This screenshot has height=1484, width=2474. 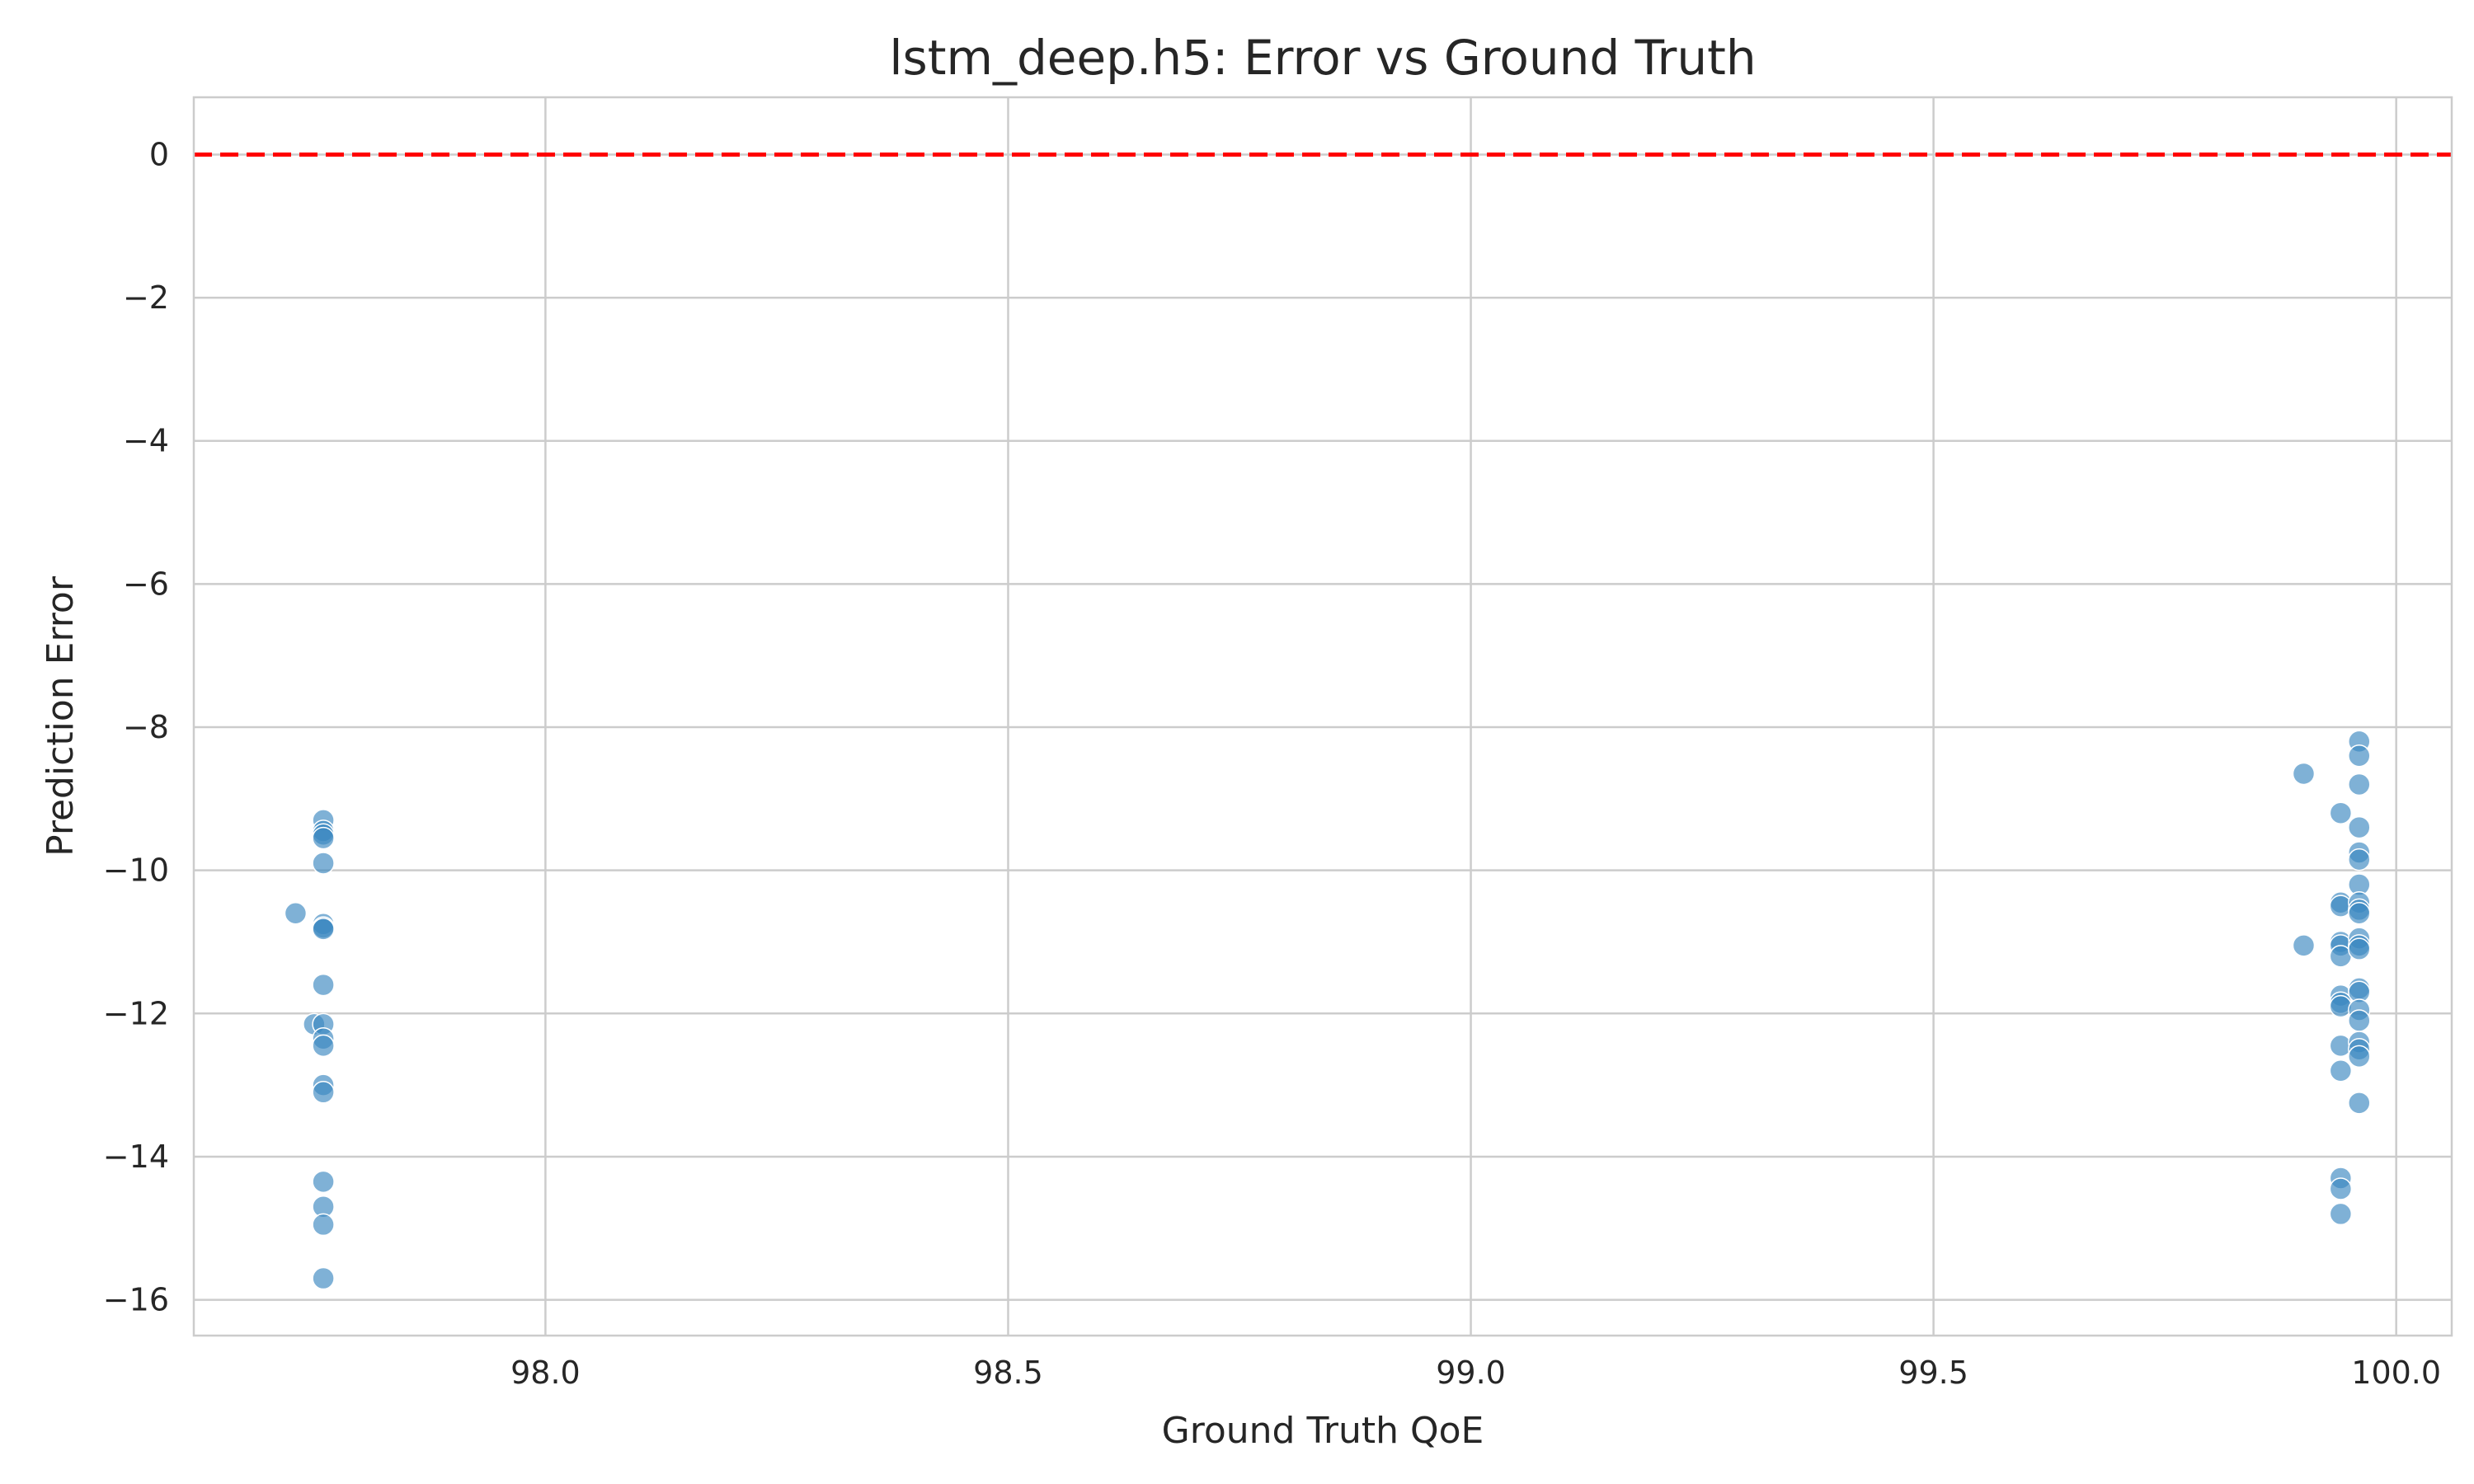 I want to click on y-tick-label: −16, so click(x=136, y=1300).